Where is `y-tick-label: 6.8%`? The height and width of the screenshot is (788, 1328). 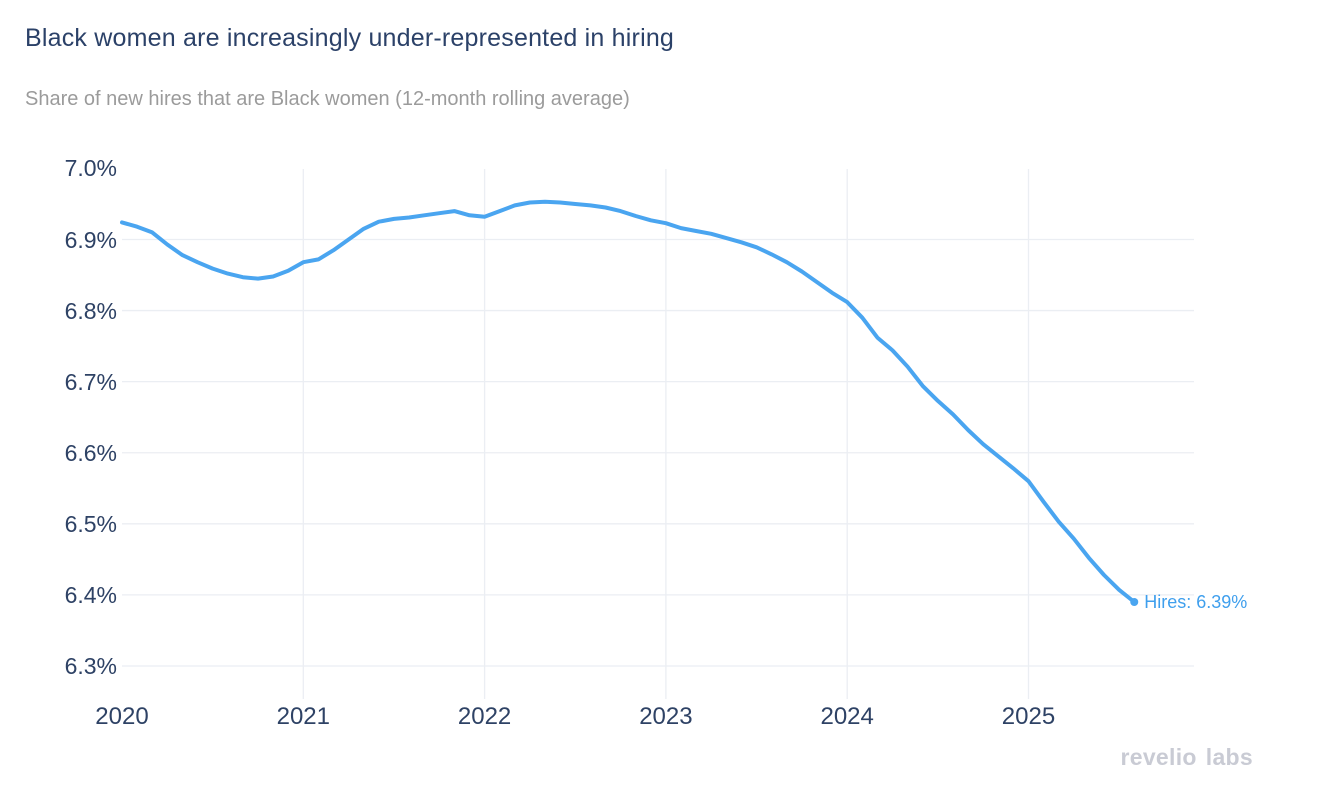
y-tick-label: 6.8% is located at coordinates (90, 310).